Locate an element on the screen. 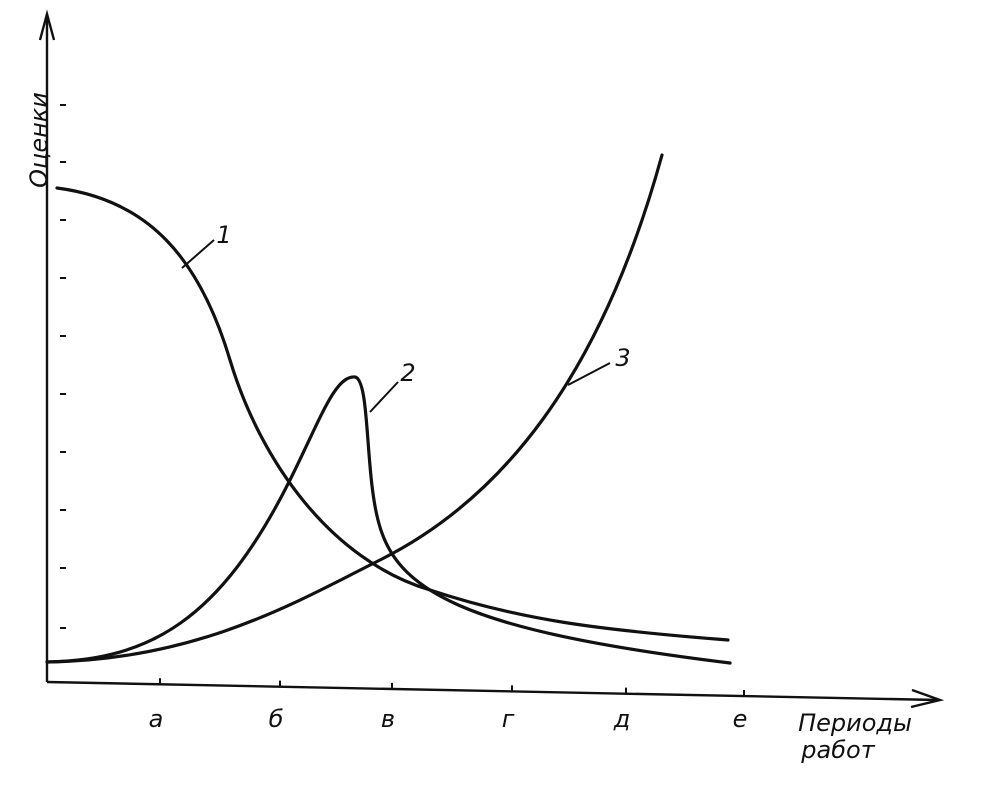 The image size is (984, 792). curve-label: 1 is located at coordinates (223, 235).